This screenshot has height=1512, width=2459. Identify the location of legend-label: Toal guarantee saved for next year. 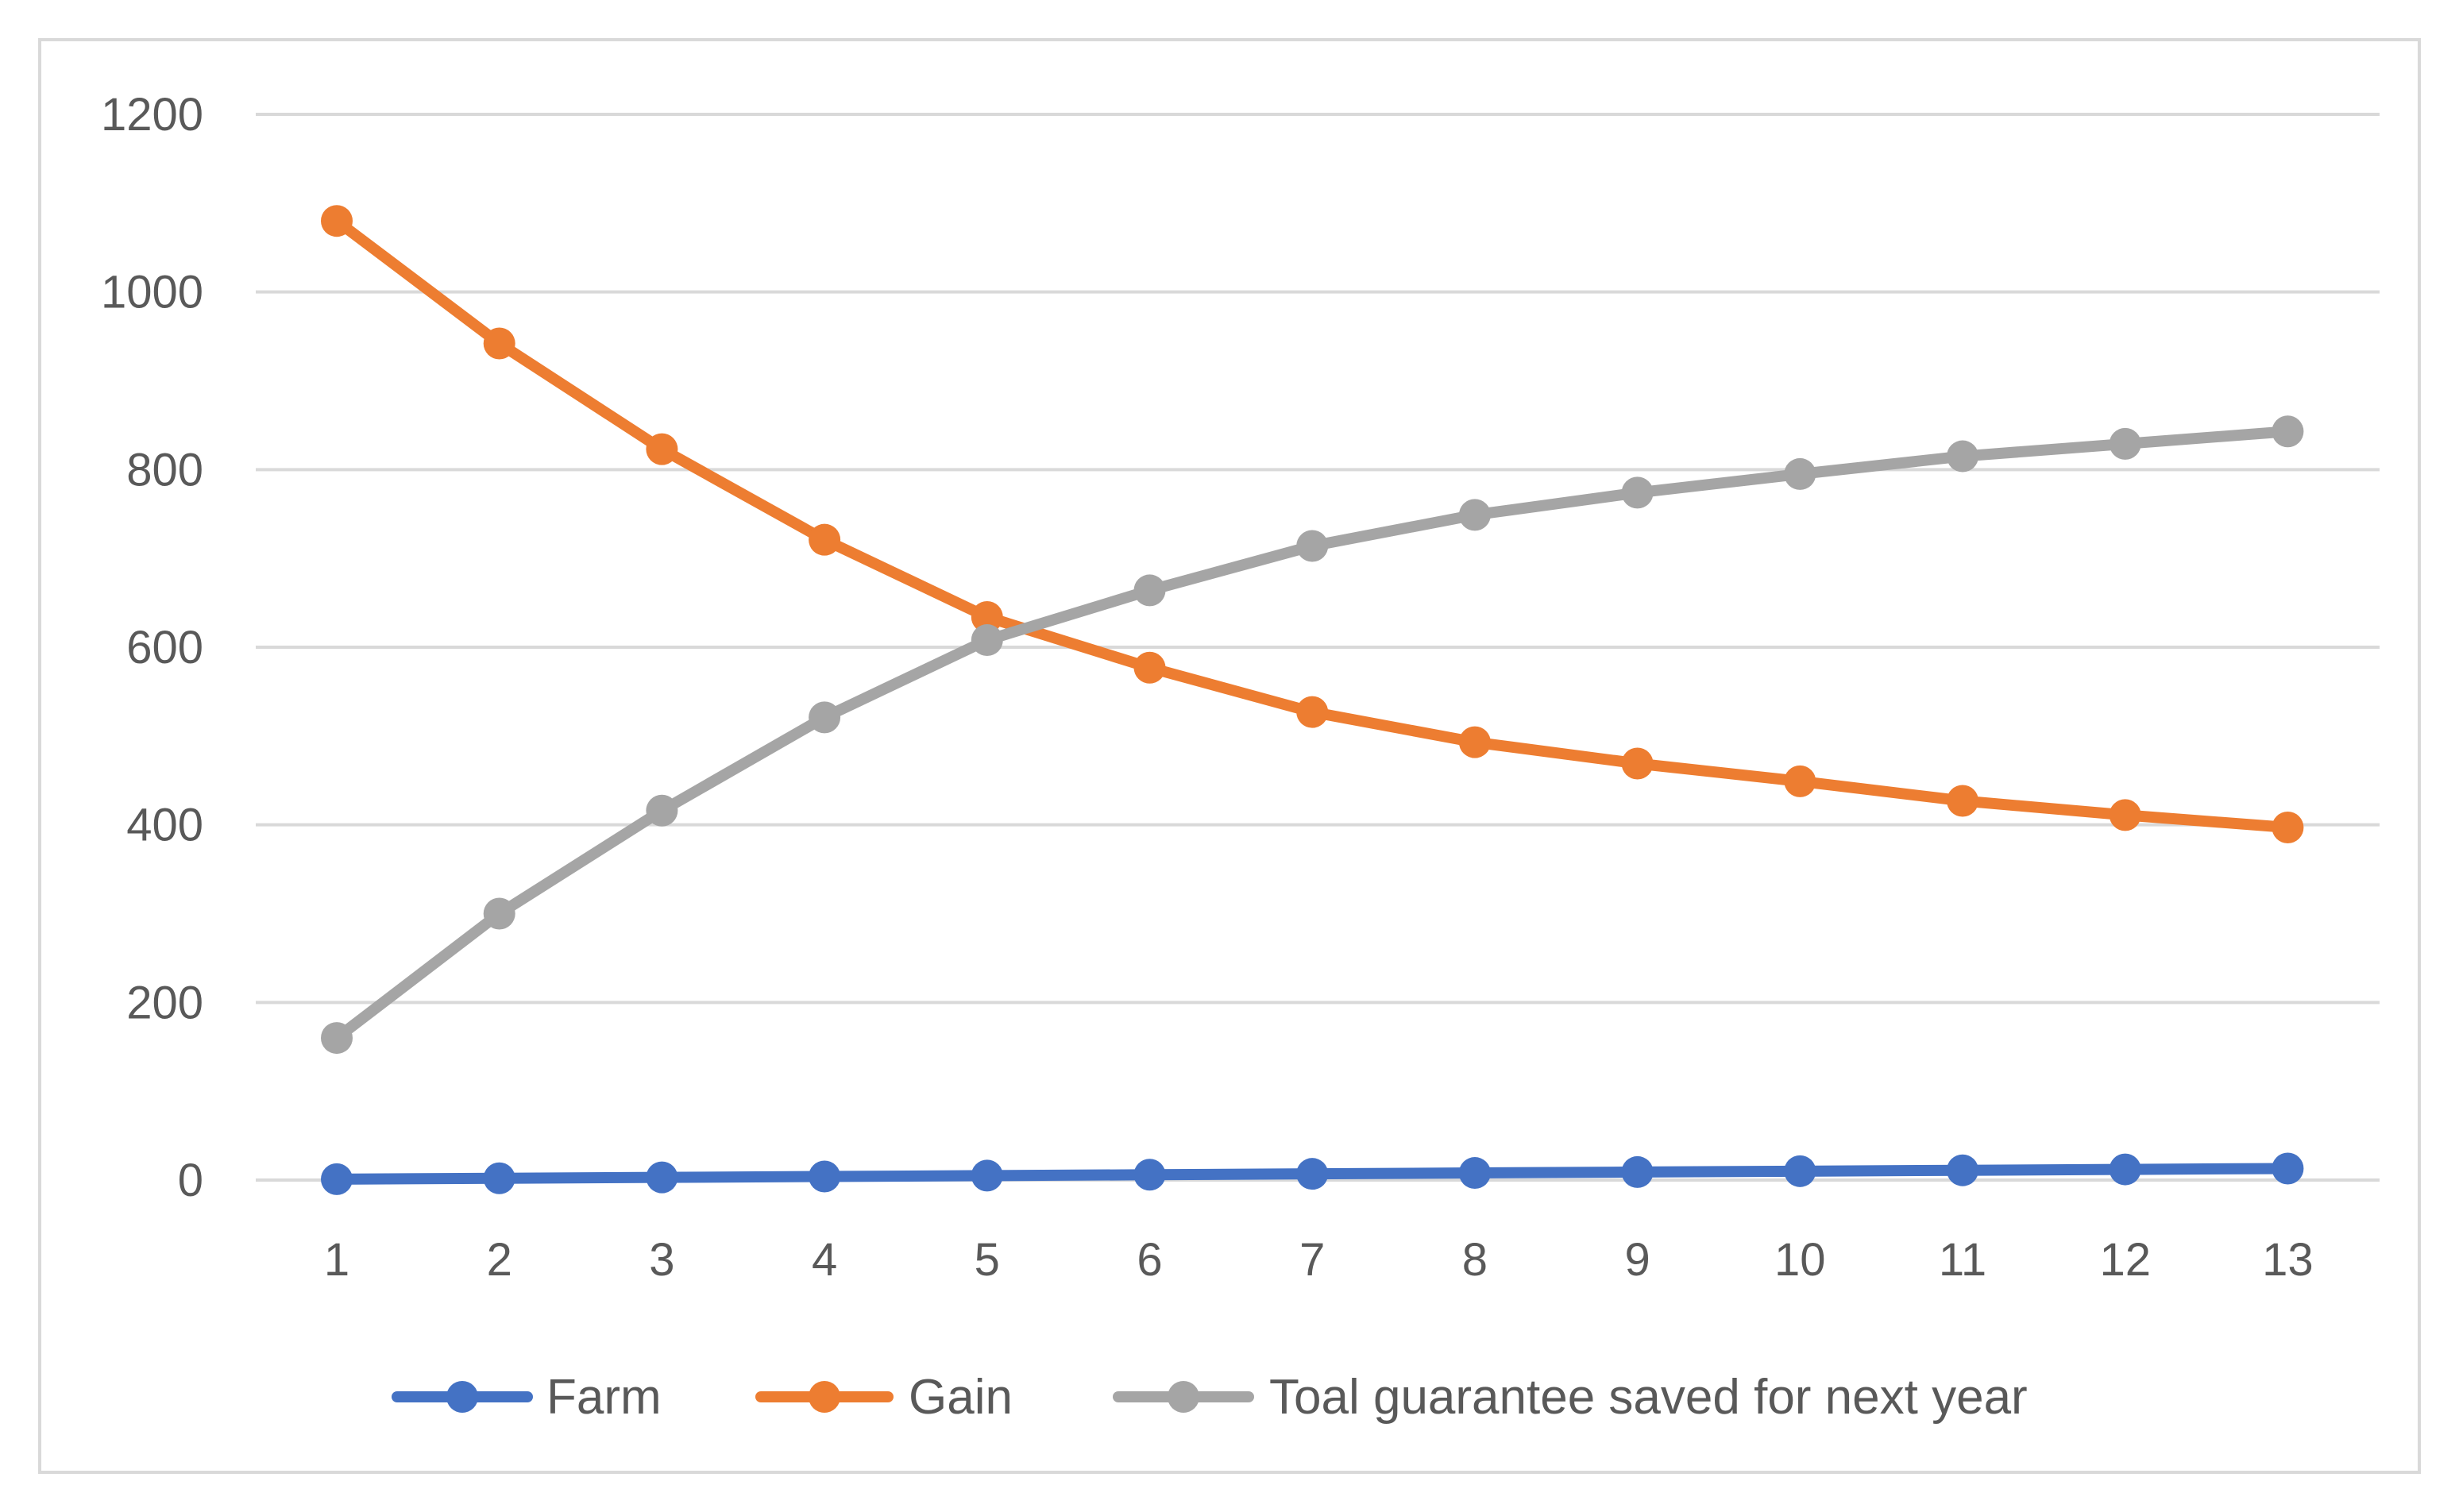
(1648, 1397).